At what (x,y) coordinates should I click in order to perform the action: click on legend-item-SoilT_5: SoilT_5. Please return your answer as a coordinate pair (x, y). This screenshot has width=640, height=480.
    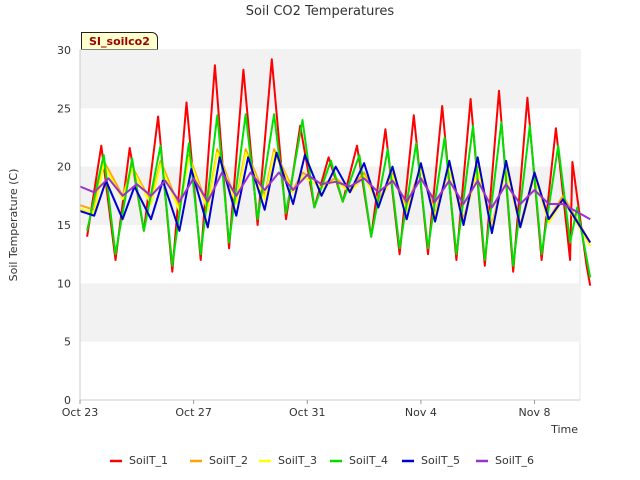
    Looking at the image, I should click on (431, 460).